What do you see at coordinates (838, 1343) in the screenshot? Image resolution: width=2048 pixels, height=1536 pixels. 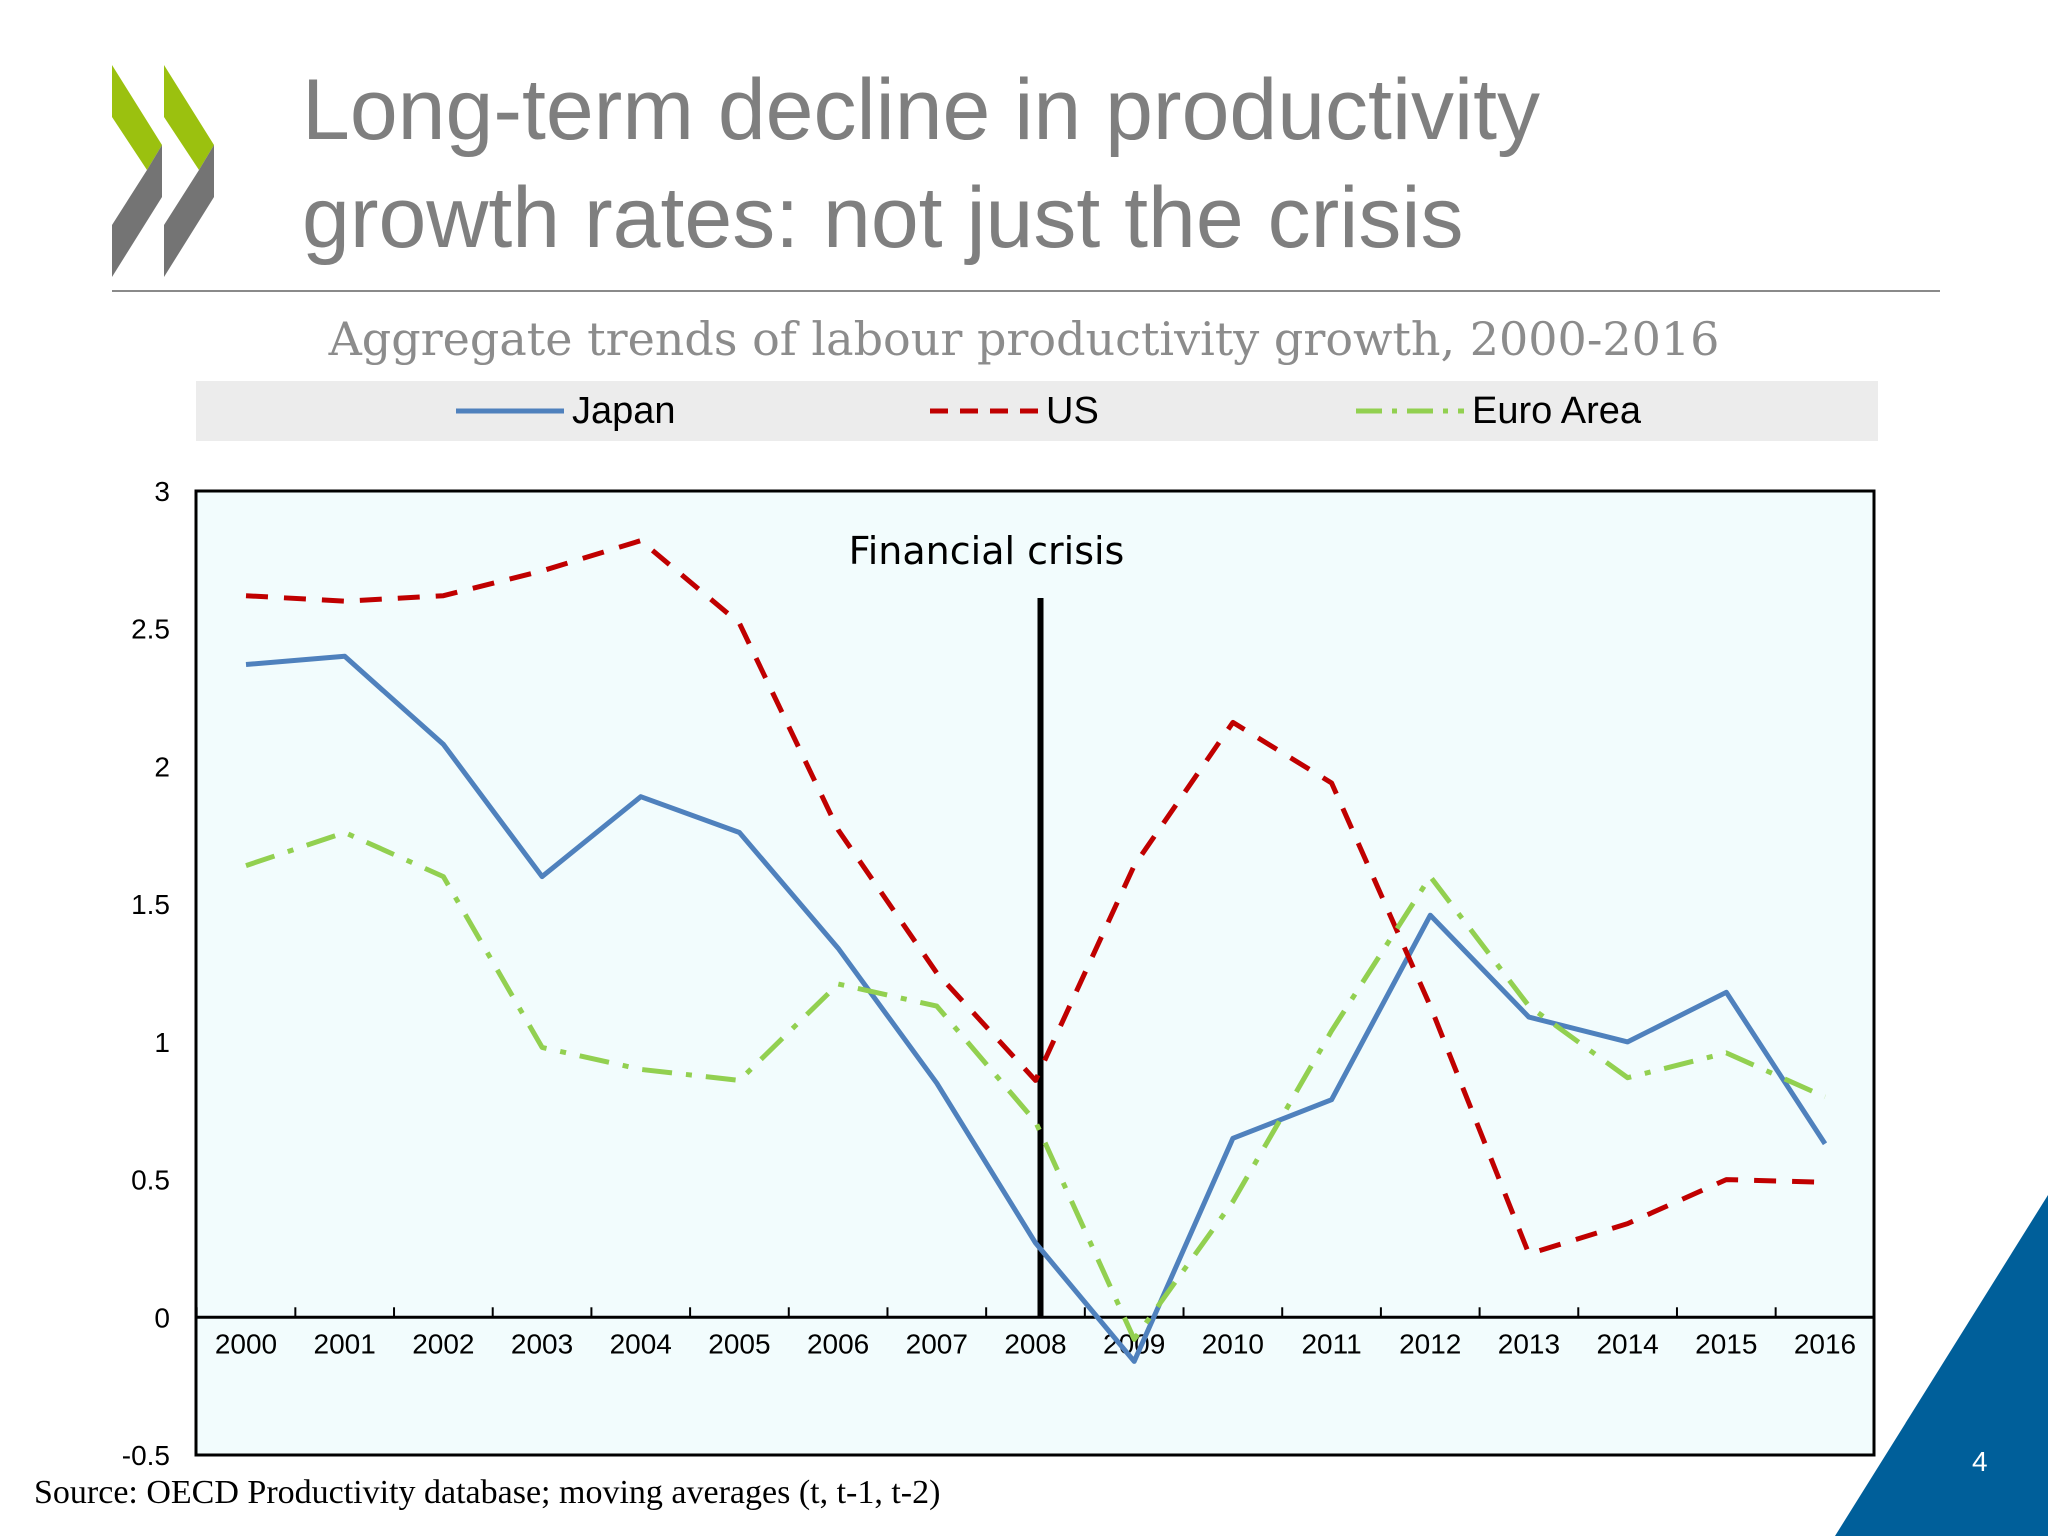 I see `x-tick-label: 2006` at bounding box center [838, 1343].